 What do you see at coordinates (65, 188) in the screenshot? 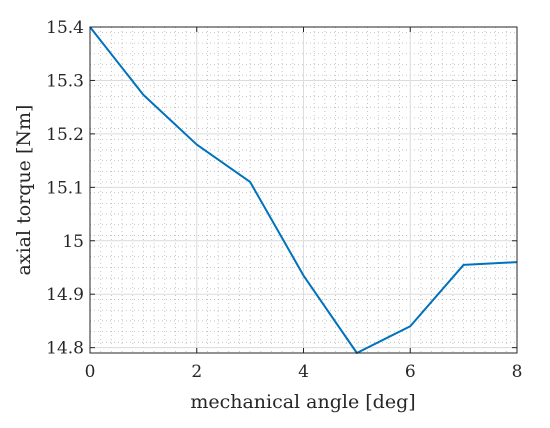
I see `y-tick-label: 15.1` at bounding box center [65, 188].